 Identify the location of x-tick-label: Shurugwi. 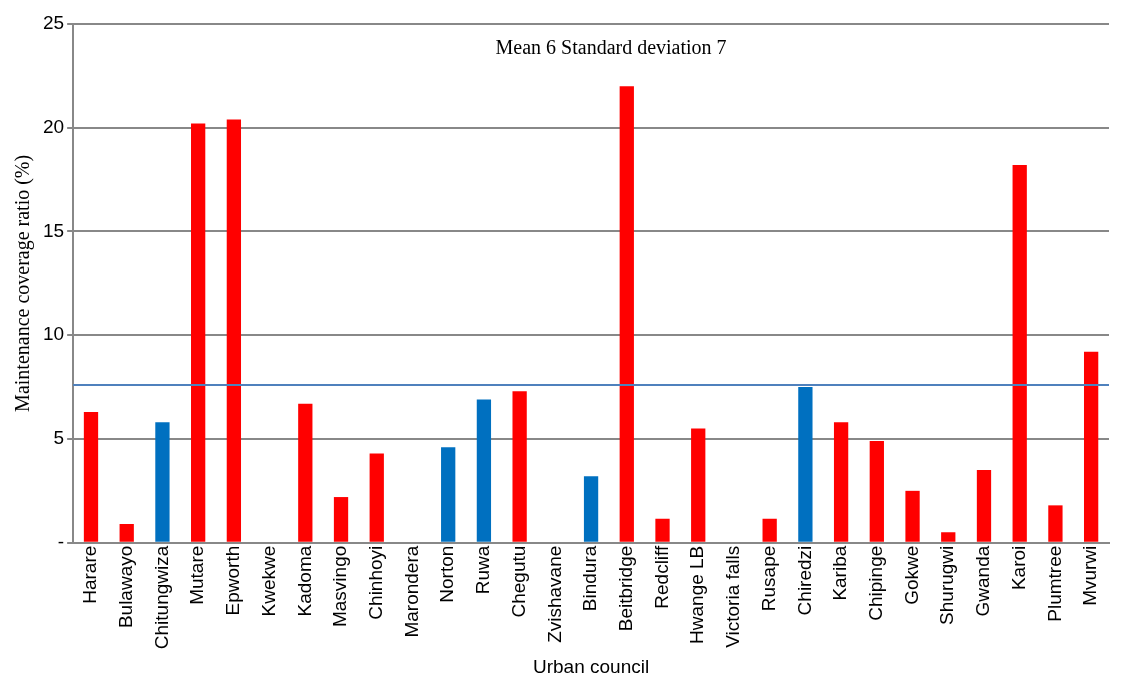
(947, 585).